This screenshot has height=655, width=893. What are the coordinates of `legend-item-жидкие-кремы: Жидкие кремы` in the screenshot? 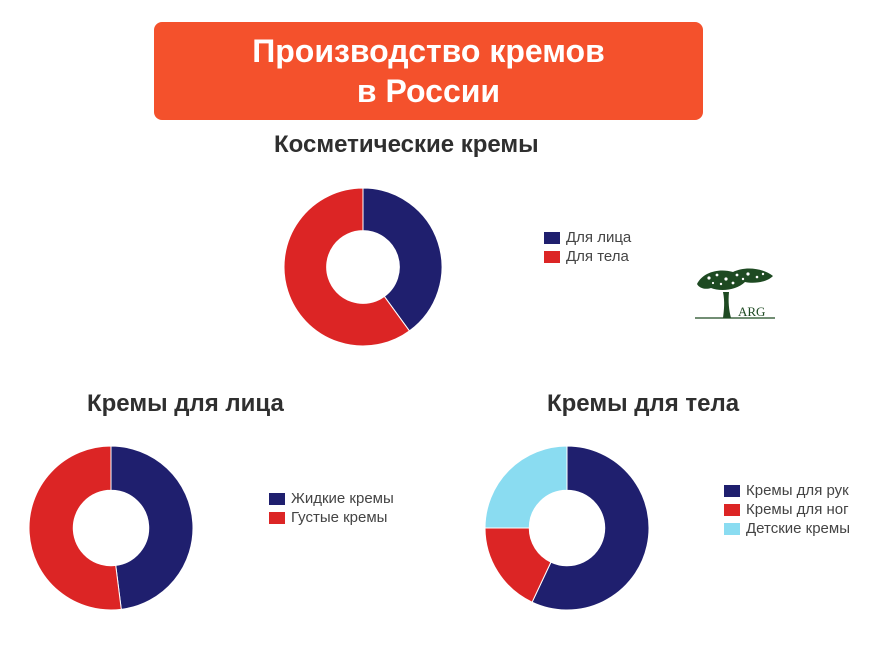 It's located at (331, 498).